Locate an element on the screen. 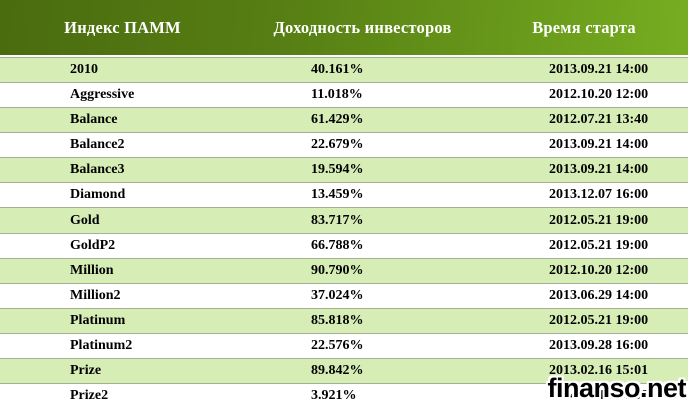 This screenshot has width=688, height=408. column-header-start-time: Время старта is located at coordinates (584, 27).